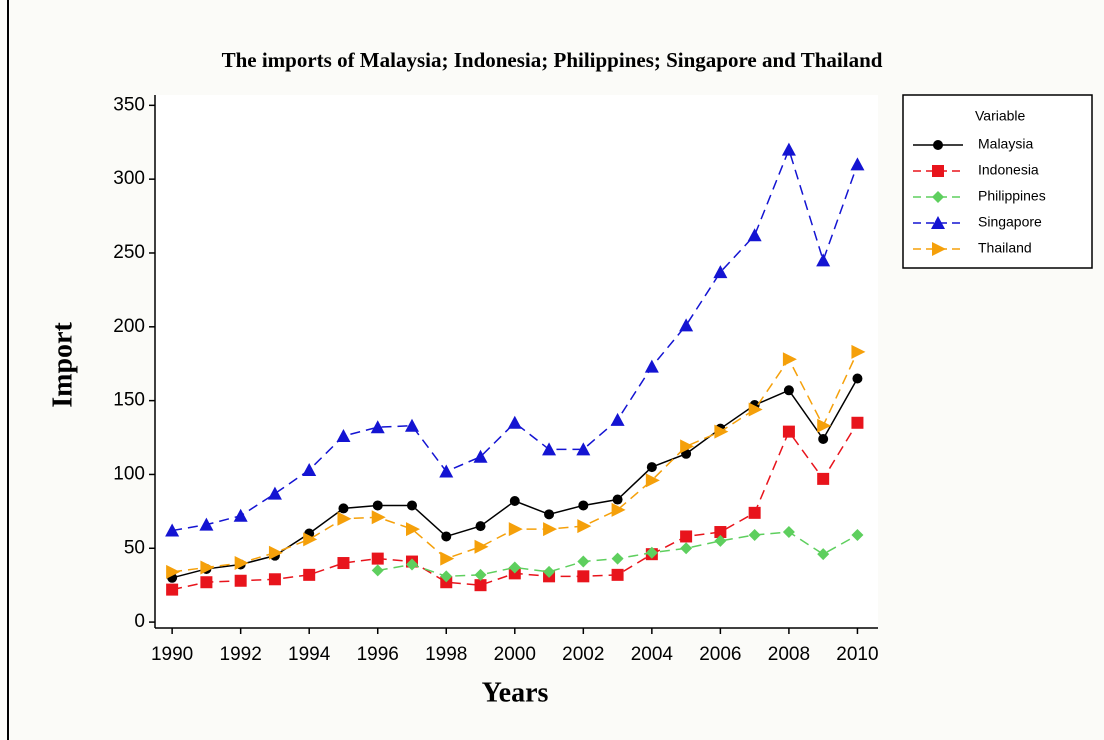 This screenshot has width=1104, height=740. What do you see at coordinates (583, 654) in the screenshot?
I see `x-tick-label: 2002` at bounding box center [583, 654].